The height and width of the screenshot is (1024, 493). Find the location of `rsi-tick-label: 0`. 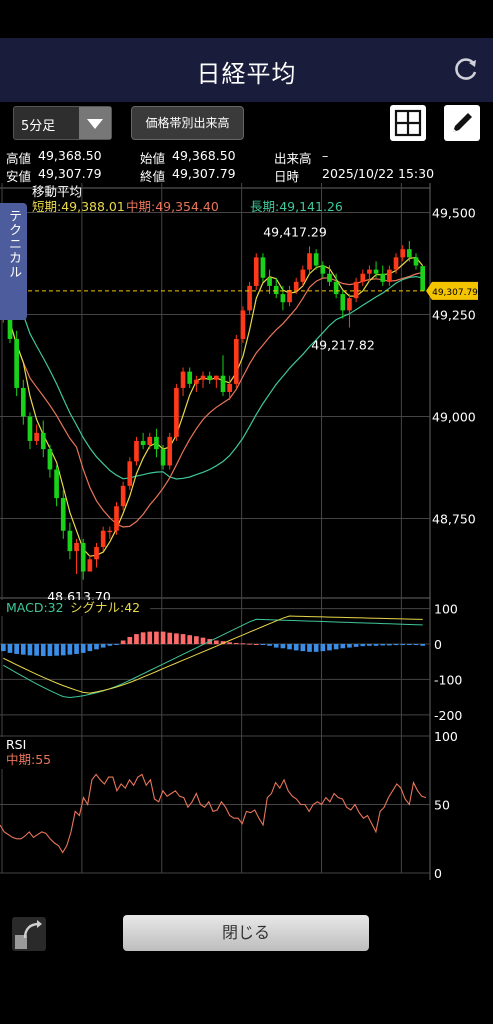

rsi-tick-label: 0 is located at coordinates (438, 873).